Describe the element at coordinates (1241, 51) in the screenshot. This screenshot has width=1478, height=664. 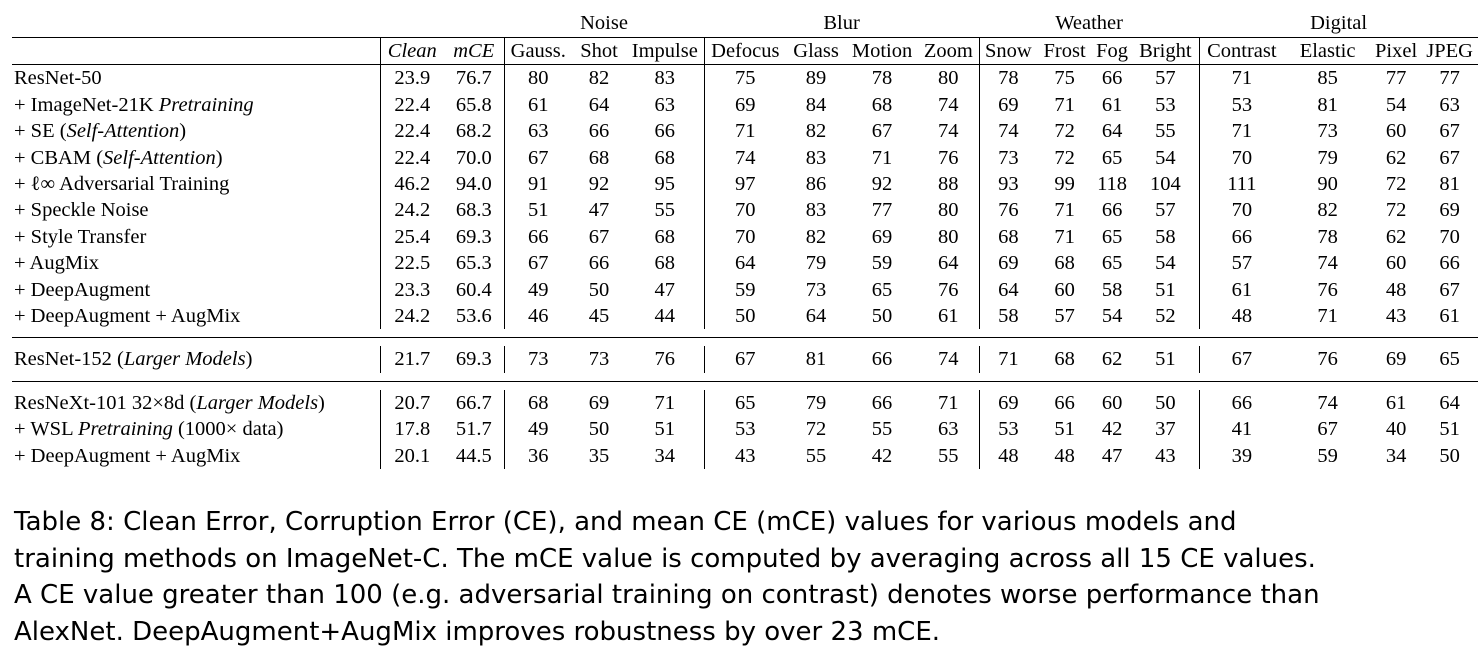
I see `column-header-contrast: Contrast` at that location.